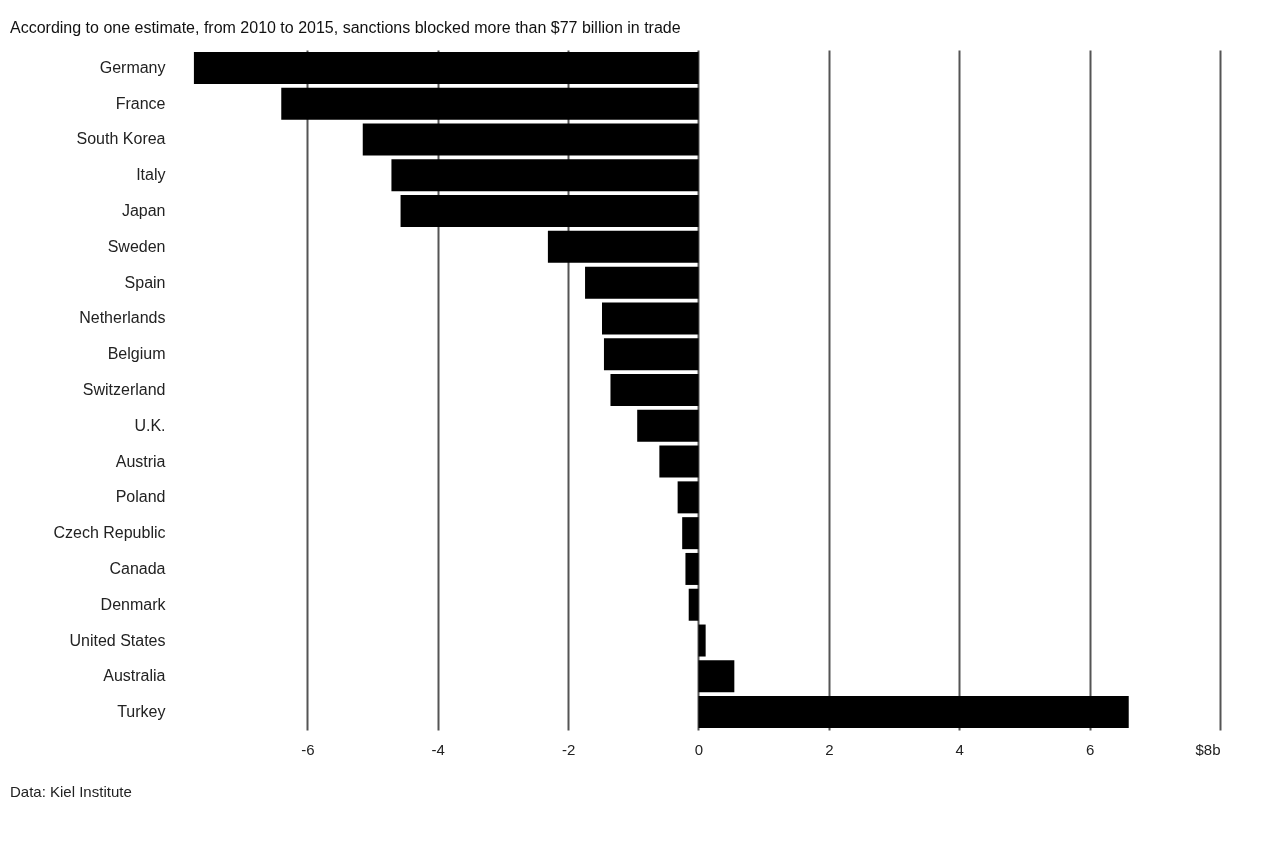 This screenshot has height=860, width=1274. What do you see at coordinates (132, 67) in the screenshot?
I see `y-tick-label: Germany` at bounding box center [132, 67].